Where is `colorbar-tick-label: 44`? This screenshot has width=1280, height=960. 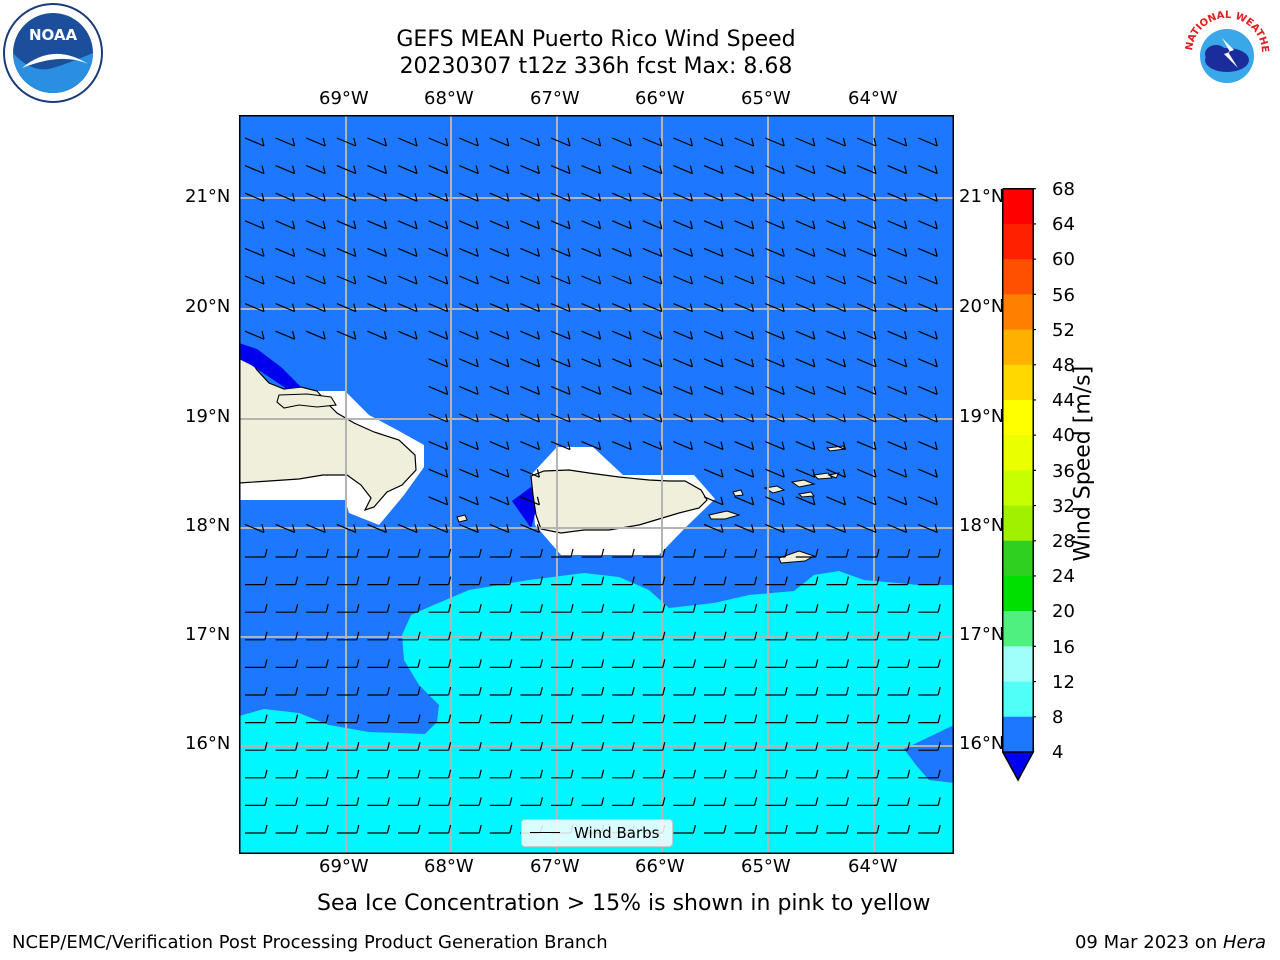
colorbar-tick-label: 44 is located at coordinates (1063, 401).